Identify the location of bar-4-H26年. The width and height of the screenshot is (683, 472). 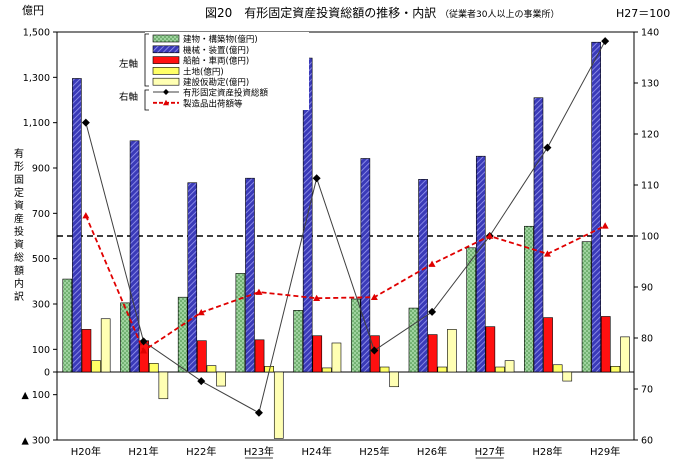
(442, 369).